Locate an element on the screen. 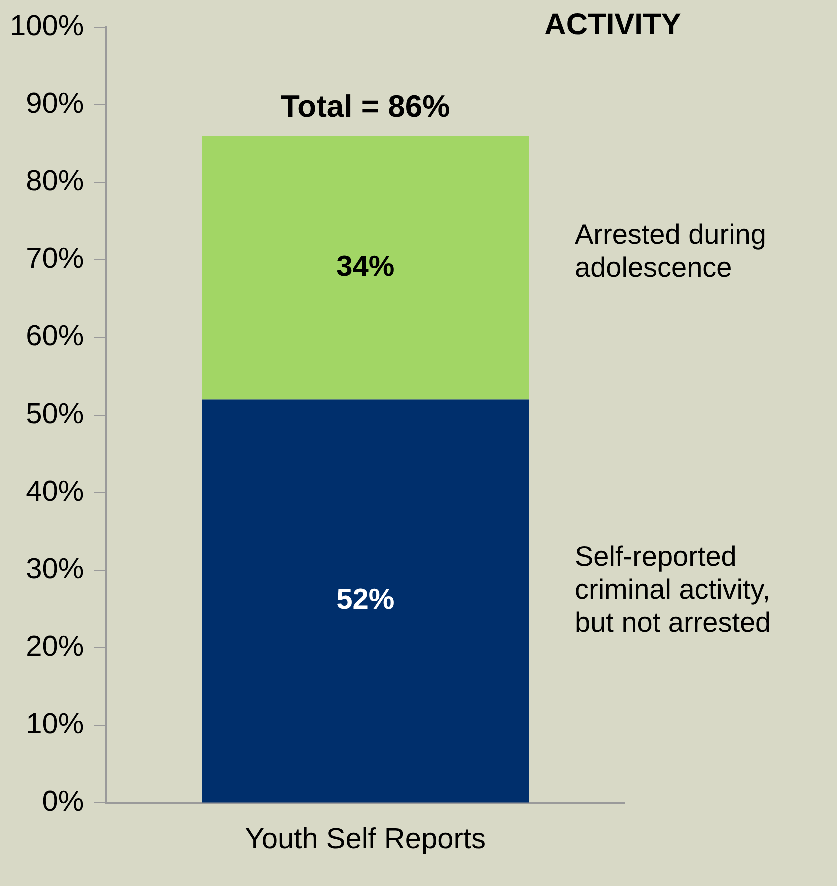 This screenshot has width=837, height=886. y-tick-label: 80% is located at coordinates (55, 182).